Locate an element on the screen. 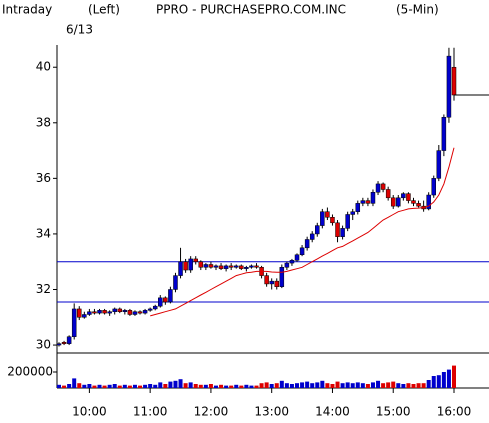  y-tick-label: 36 is located at coordinates (43, 178).